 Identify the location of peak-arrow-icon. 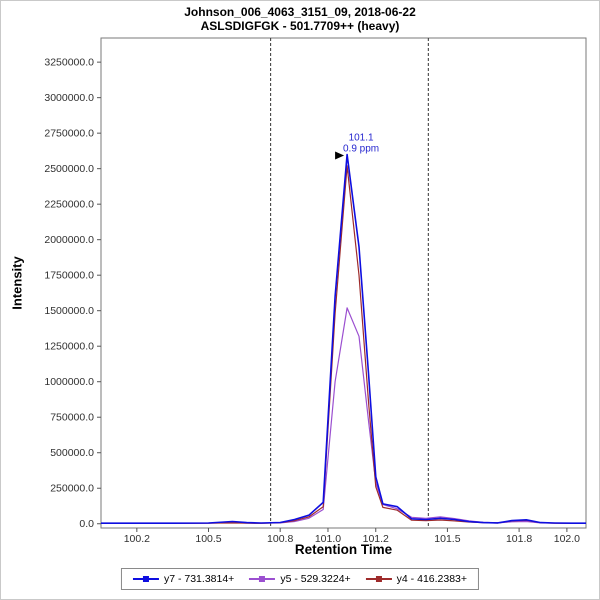
(340, 155).